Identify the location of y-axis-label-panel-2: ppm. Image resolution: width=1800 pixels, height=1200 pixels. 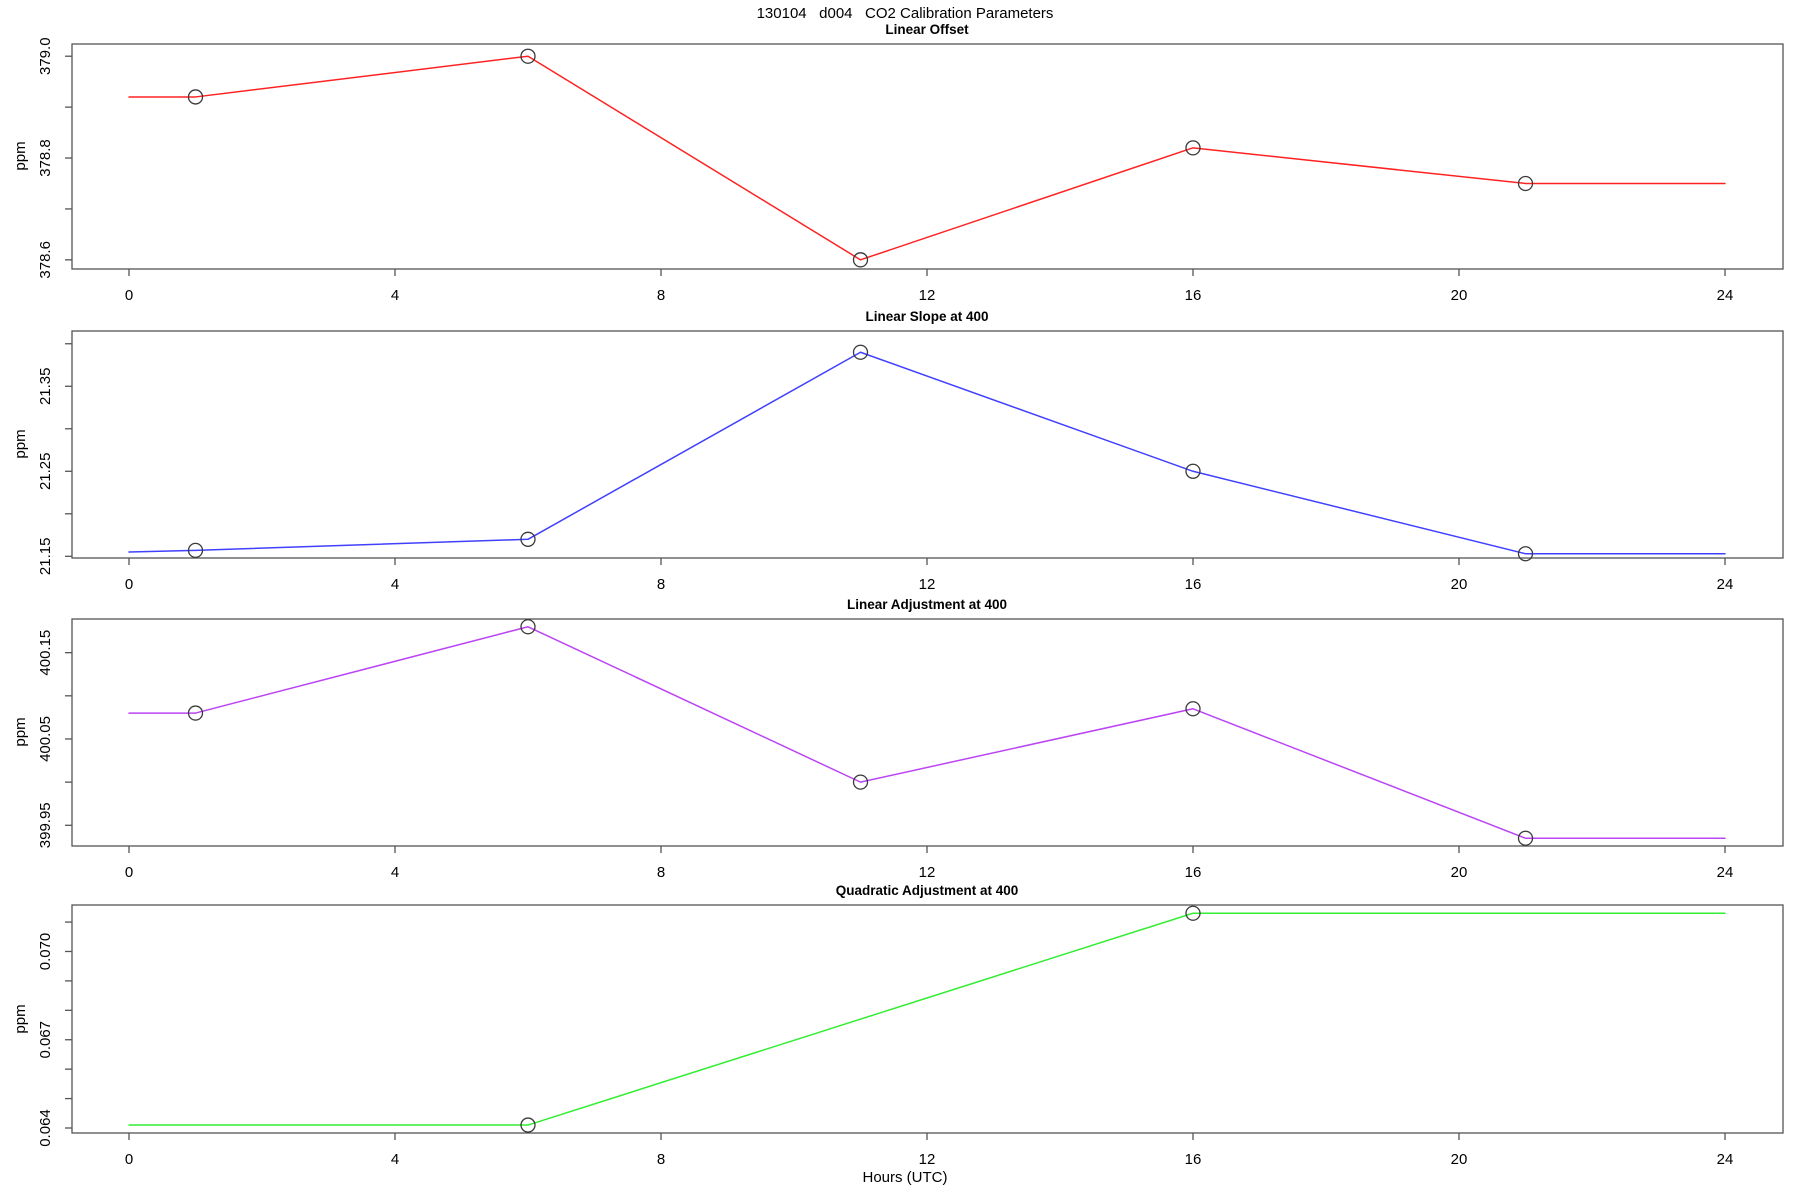
(20, 444).